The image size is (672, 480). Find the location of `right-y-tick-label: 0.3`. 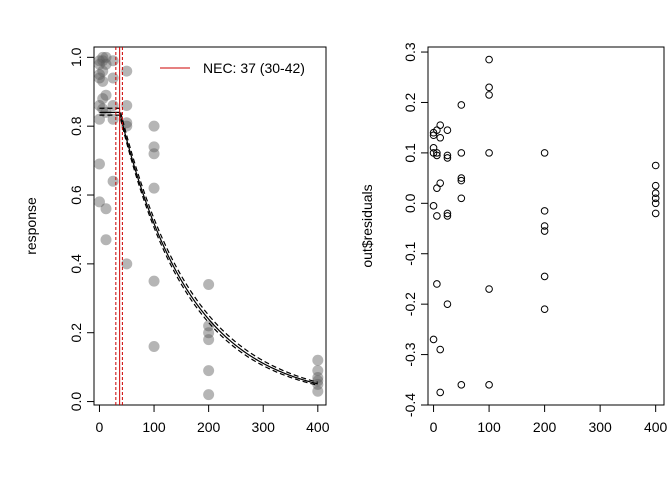

right-y-tick-label: 0.3 is located at coordinates (410, 52).